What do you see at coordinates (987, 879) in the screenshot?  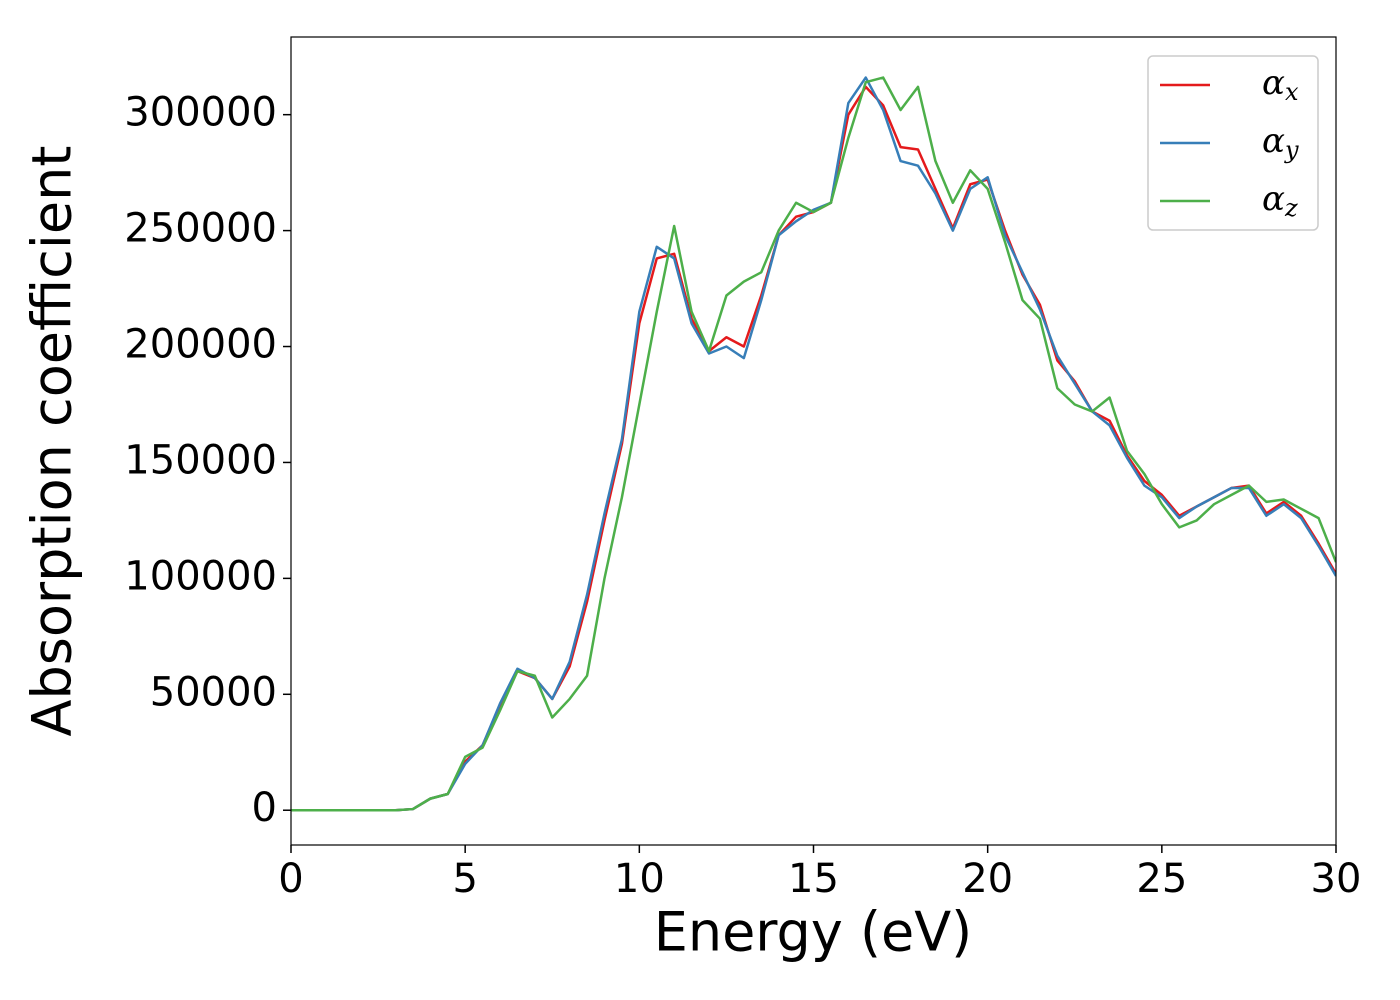 I see `x-tick-label: 20` at bounding box center [987, 879].